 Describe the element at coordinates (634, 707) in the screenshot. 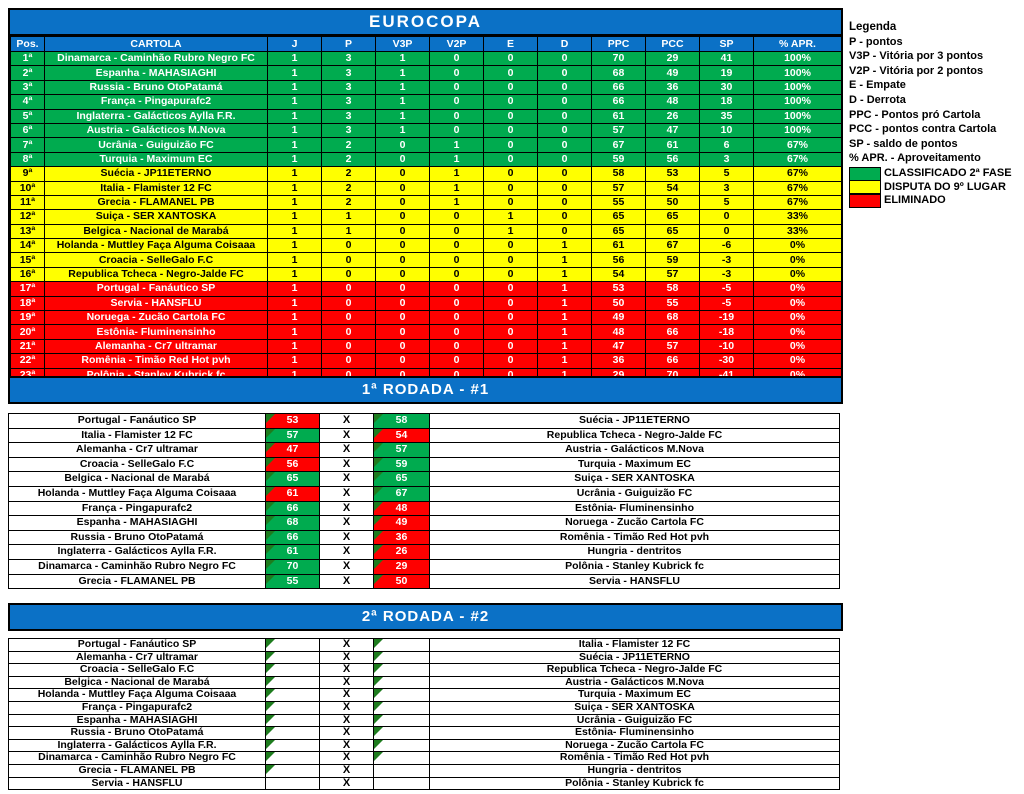

I see `away-team-cell: Suiça - SER XANTOSKA` at that location.